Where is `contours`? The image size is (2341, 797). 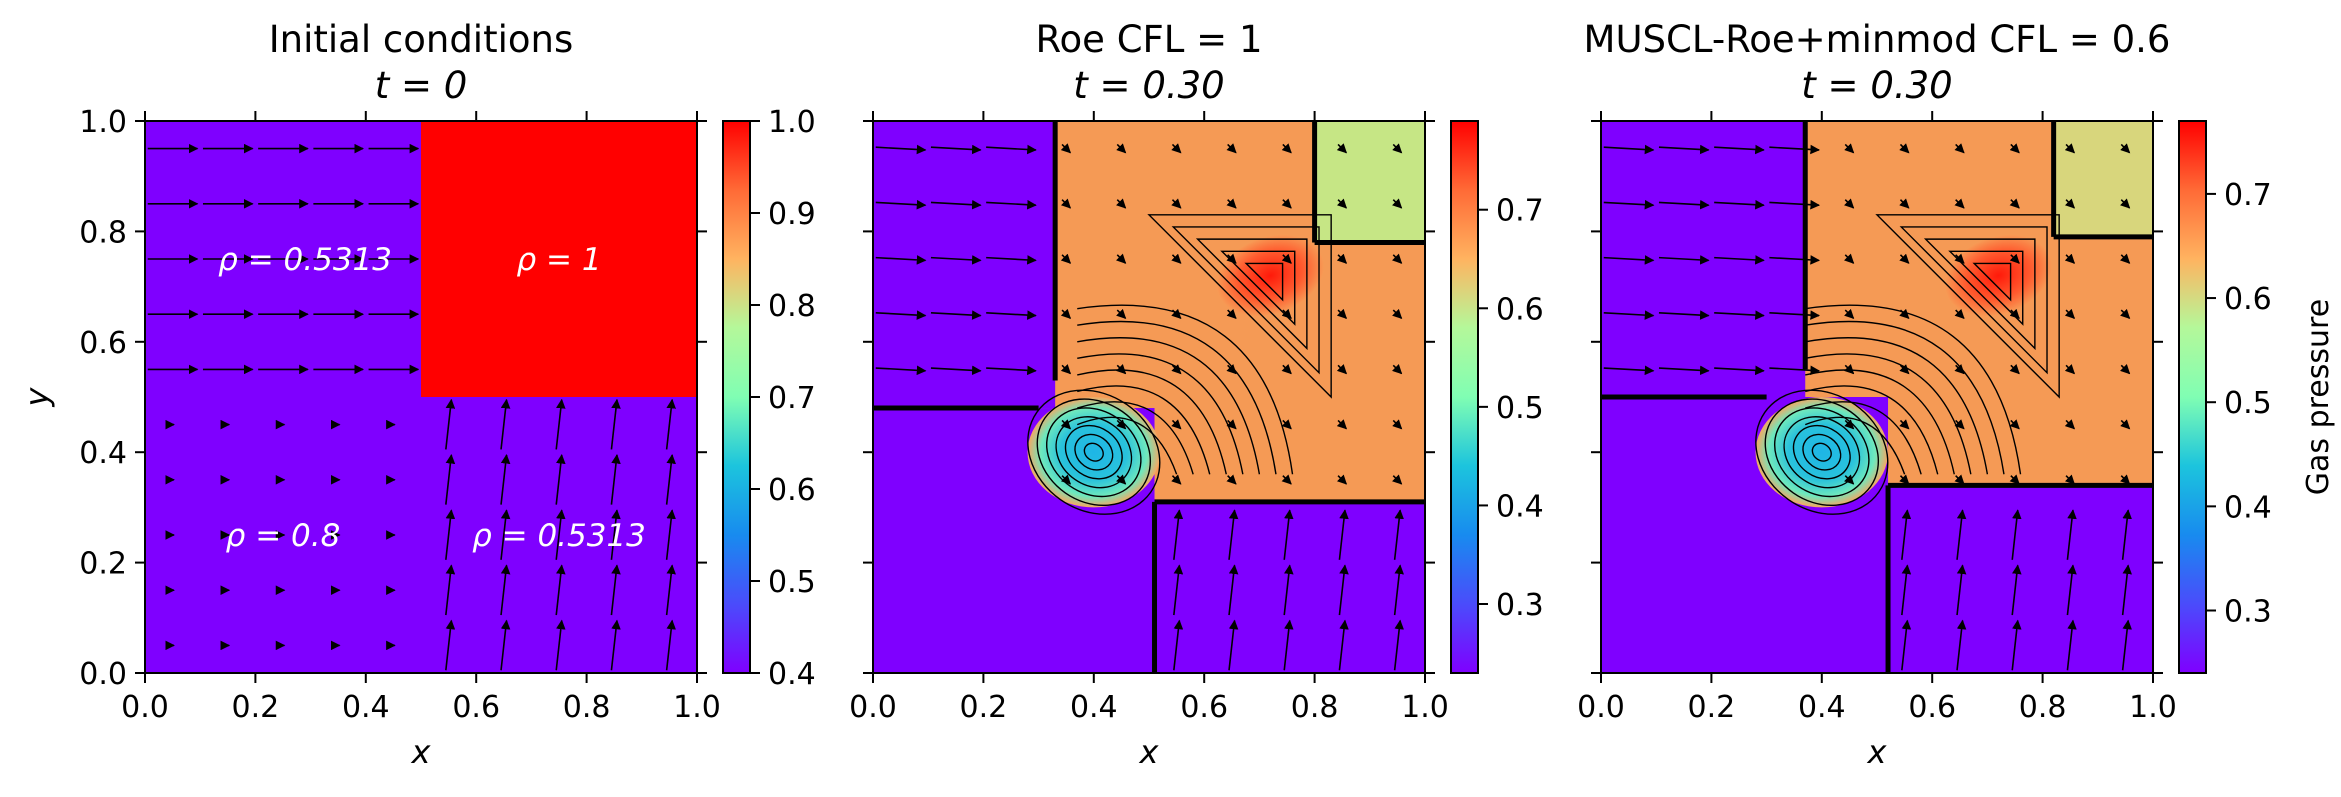 contours is located at coordinates (1179, 364).